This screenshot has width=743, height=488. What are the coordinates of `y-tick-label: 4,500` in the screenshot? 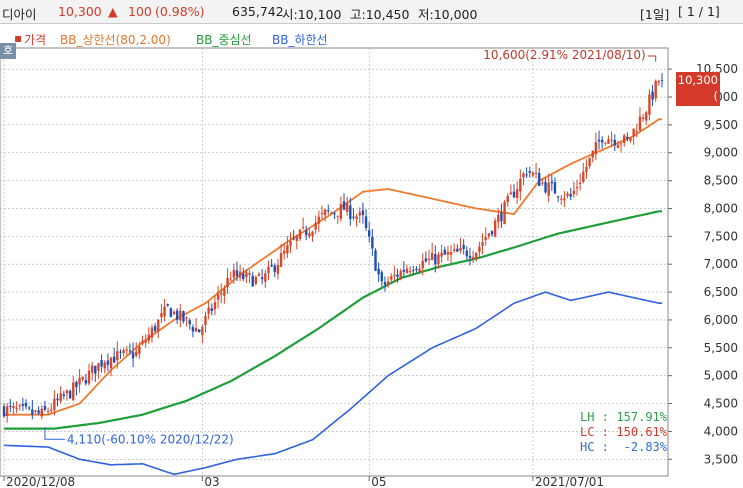 It's located at (721, 404).